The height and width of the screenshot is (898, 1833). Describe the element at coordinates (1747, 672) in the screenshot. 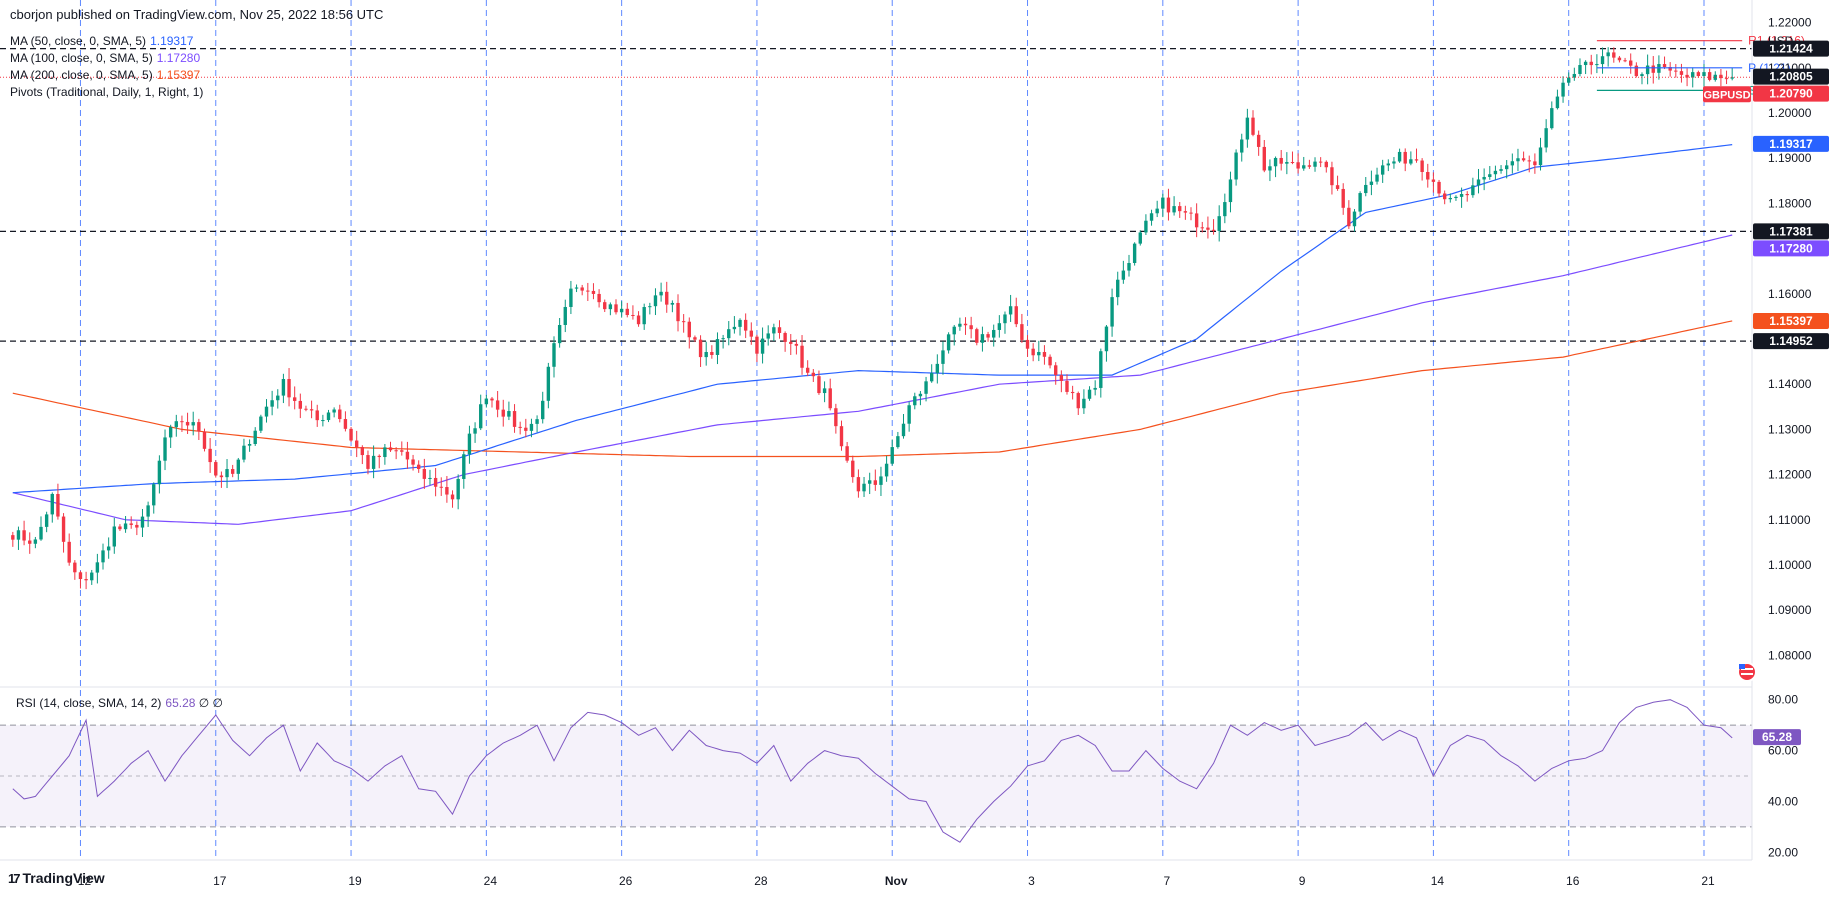

I see `flag-icon` at that location.